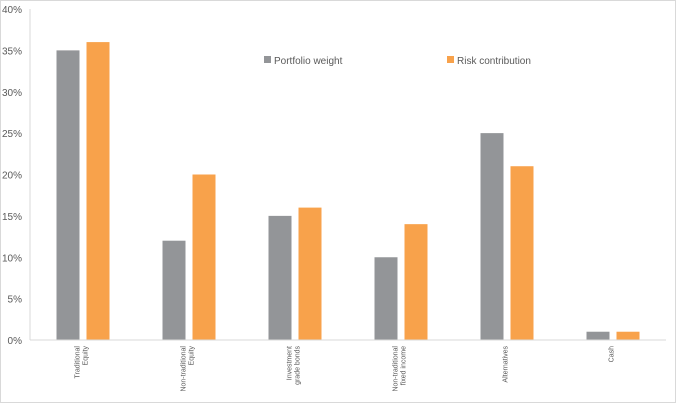  What do you see at coordinates (12, 217) in the screenshot?
I see `y-tick-label: 15%` at bounding box center [12, 217].